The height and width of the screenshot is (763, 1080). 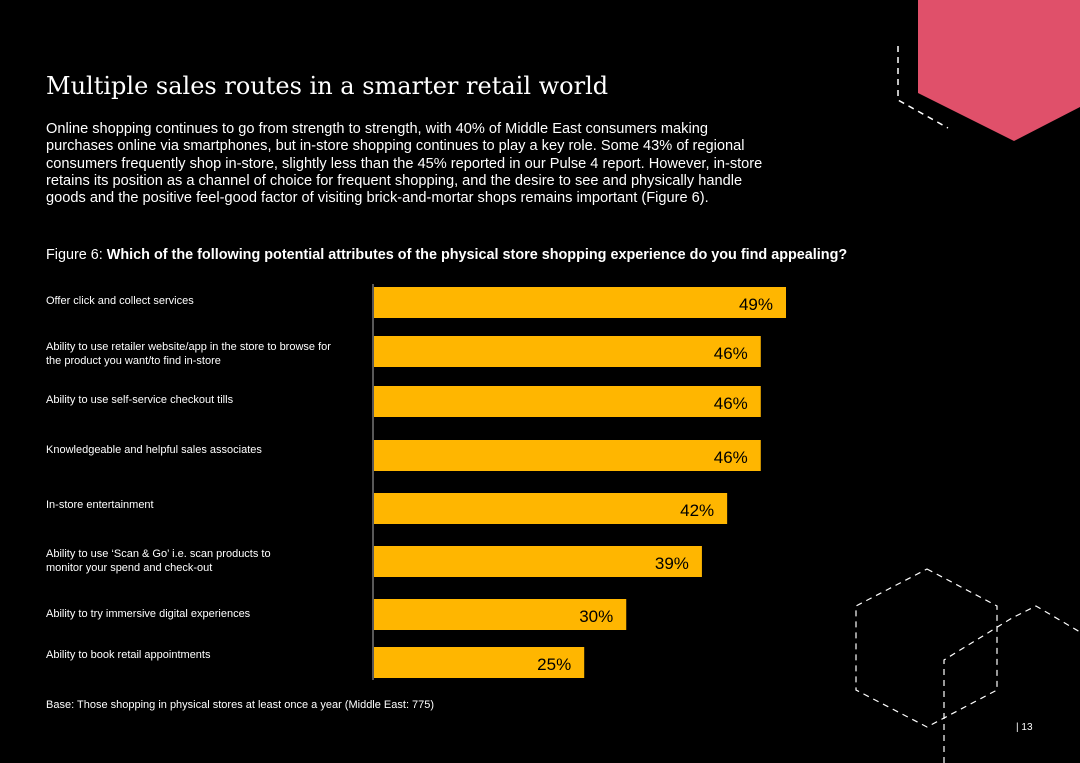 I want to click on bar-value-label: 49%, so click(x=756, y=304).